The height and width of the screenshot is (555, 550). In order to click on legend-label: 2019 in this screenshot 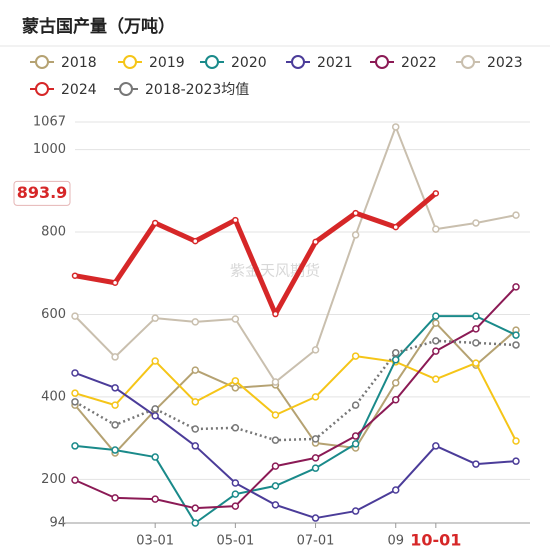, I will do `click(167, 63)`.